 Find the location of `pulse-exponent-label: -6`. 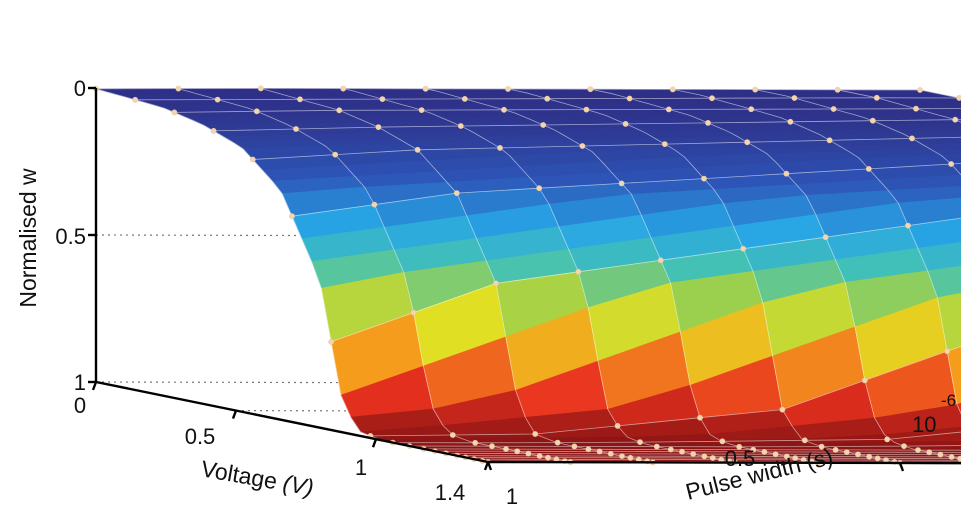

pulse-exponent-label: -6 is located at coordinates (948, 400).